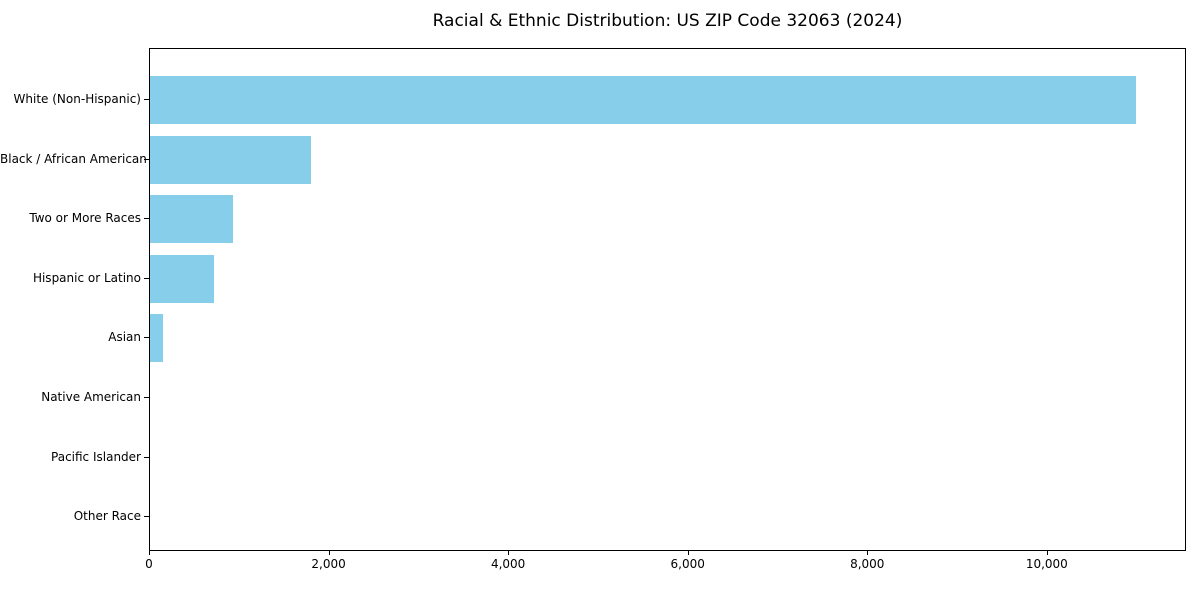  Describe the element at coordinates (508, 564) in the screenshot. I see `x-axis-tick-label: 4,000` at that location.